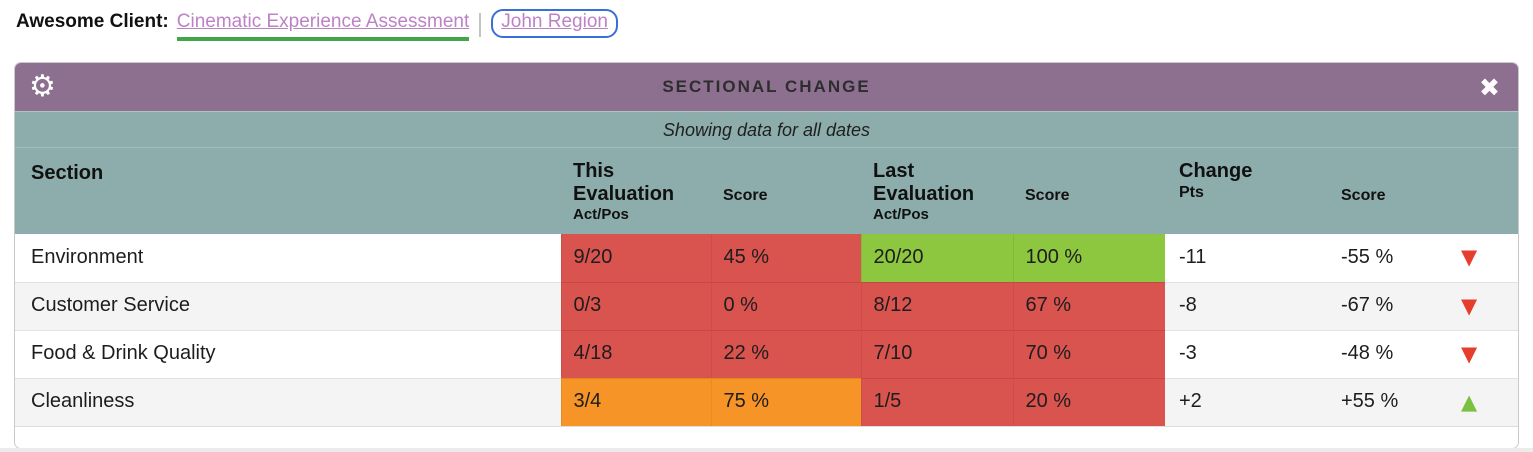 The image size is (1533, 452). I want to click on last-score-cell: 100 %, so click(1088, 258).